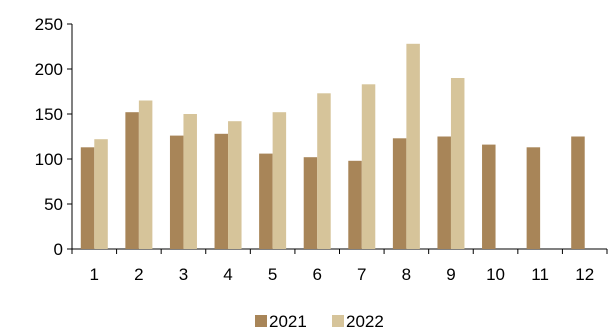 This screenshot has width=613, height=329. Describe the element at coordinates (339, 266) in the screenshot. I see `x-axis-ticks: 1 2 3 4 5 6 7 8 9 10 11 12` at that location.